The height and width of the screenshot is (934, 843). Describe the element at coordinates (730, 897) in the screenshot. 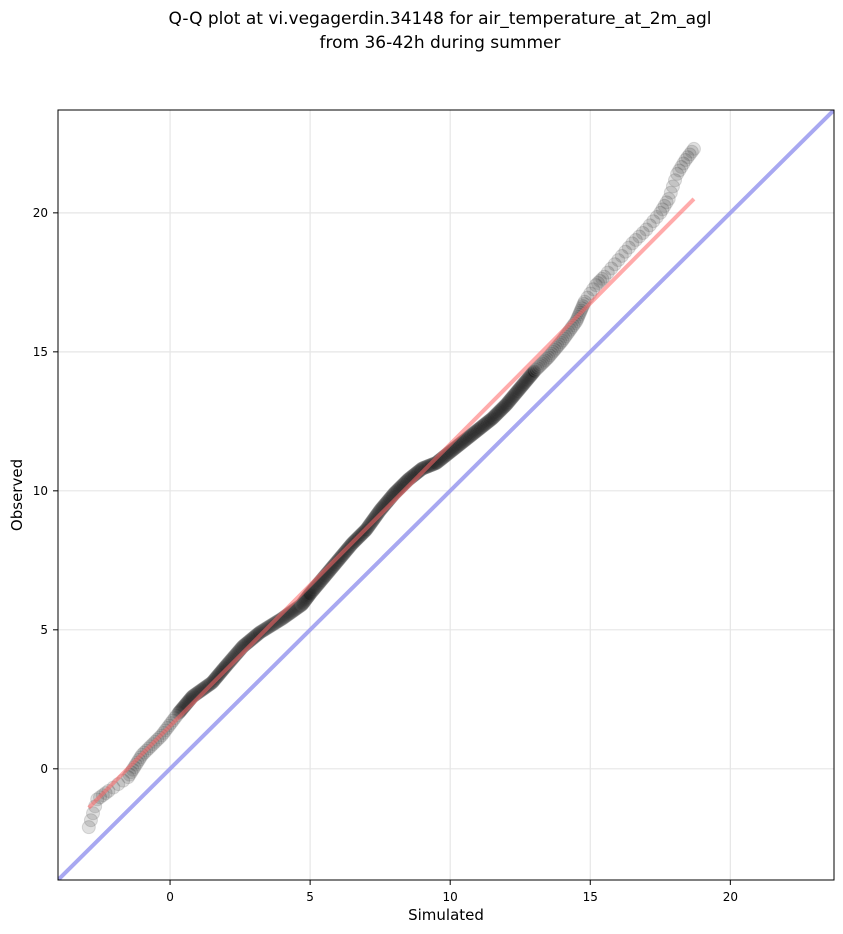

I see `x-tick-label: 20` at that location.